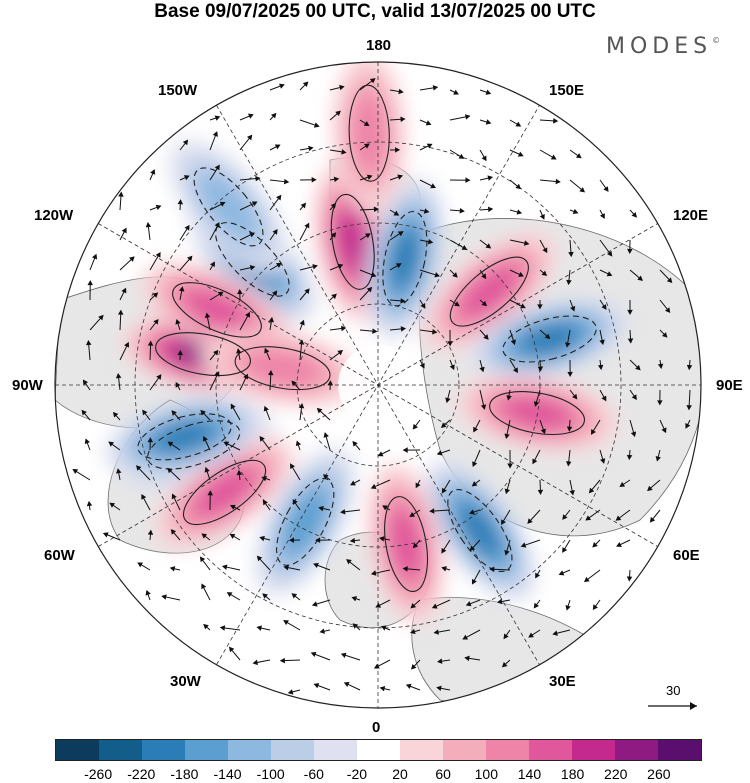  I want to click on lon-label-0: 0, so click(376, 727).